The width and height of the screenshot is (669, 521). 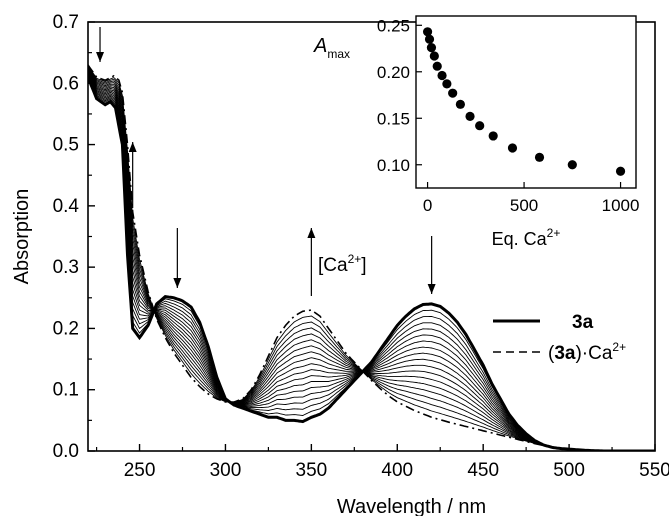 What do you see at coordinates (565, 353) in the screenshot?
I see `legend-complex-bold: 3a` at bounding box center [565, 353].